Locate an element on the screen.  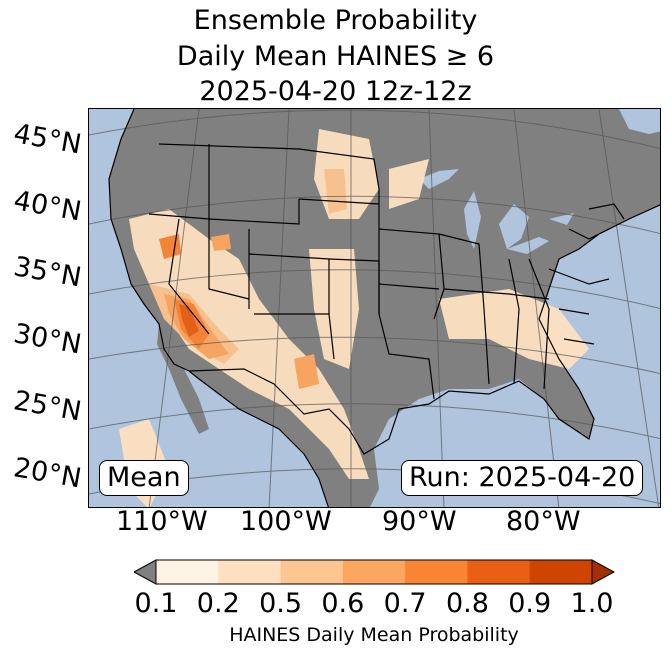
run-date-badge: Run: 2025-04-20 is located at coordinates (522, 478).